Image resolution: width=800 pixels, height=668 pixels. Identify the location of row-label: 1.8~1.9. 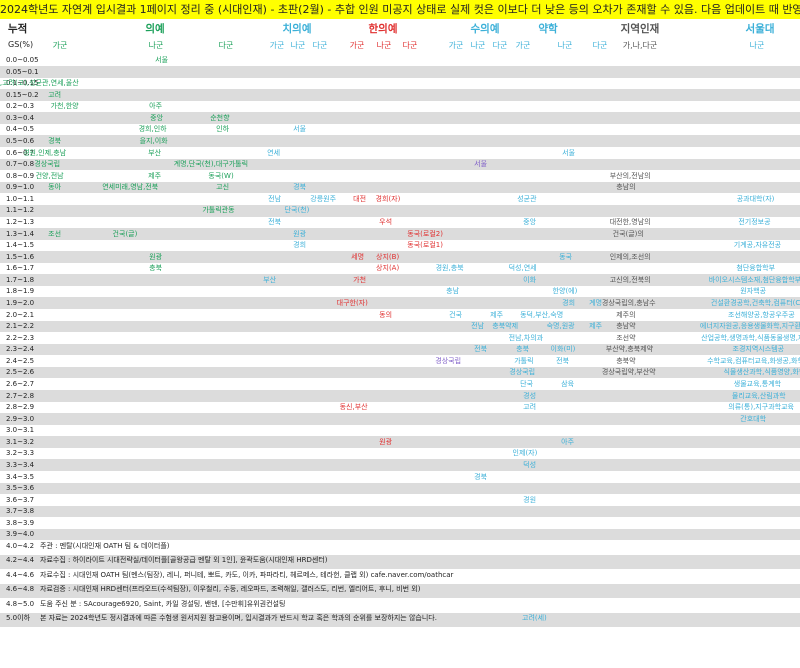
(20, 291).